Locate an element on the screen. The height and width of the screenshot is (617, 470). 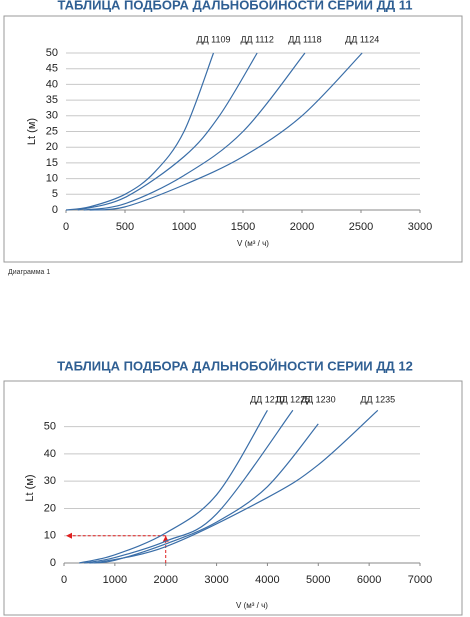
x-tick-label: 6000 is located at coordinates (369, 580).